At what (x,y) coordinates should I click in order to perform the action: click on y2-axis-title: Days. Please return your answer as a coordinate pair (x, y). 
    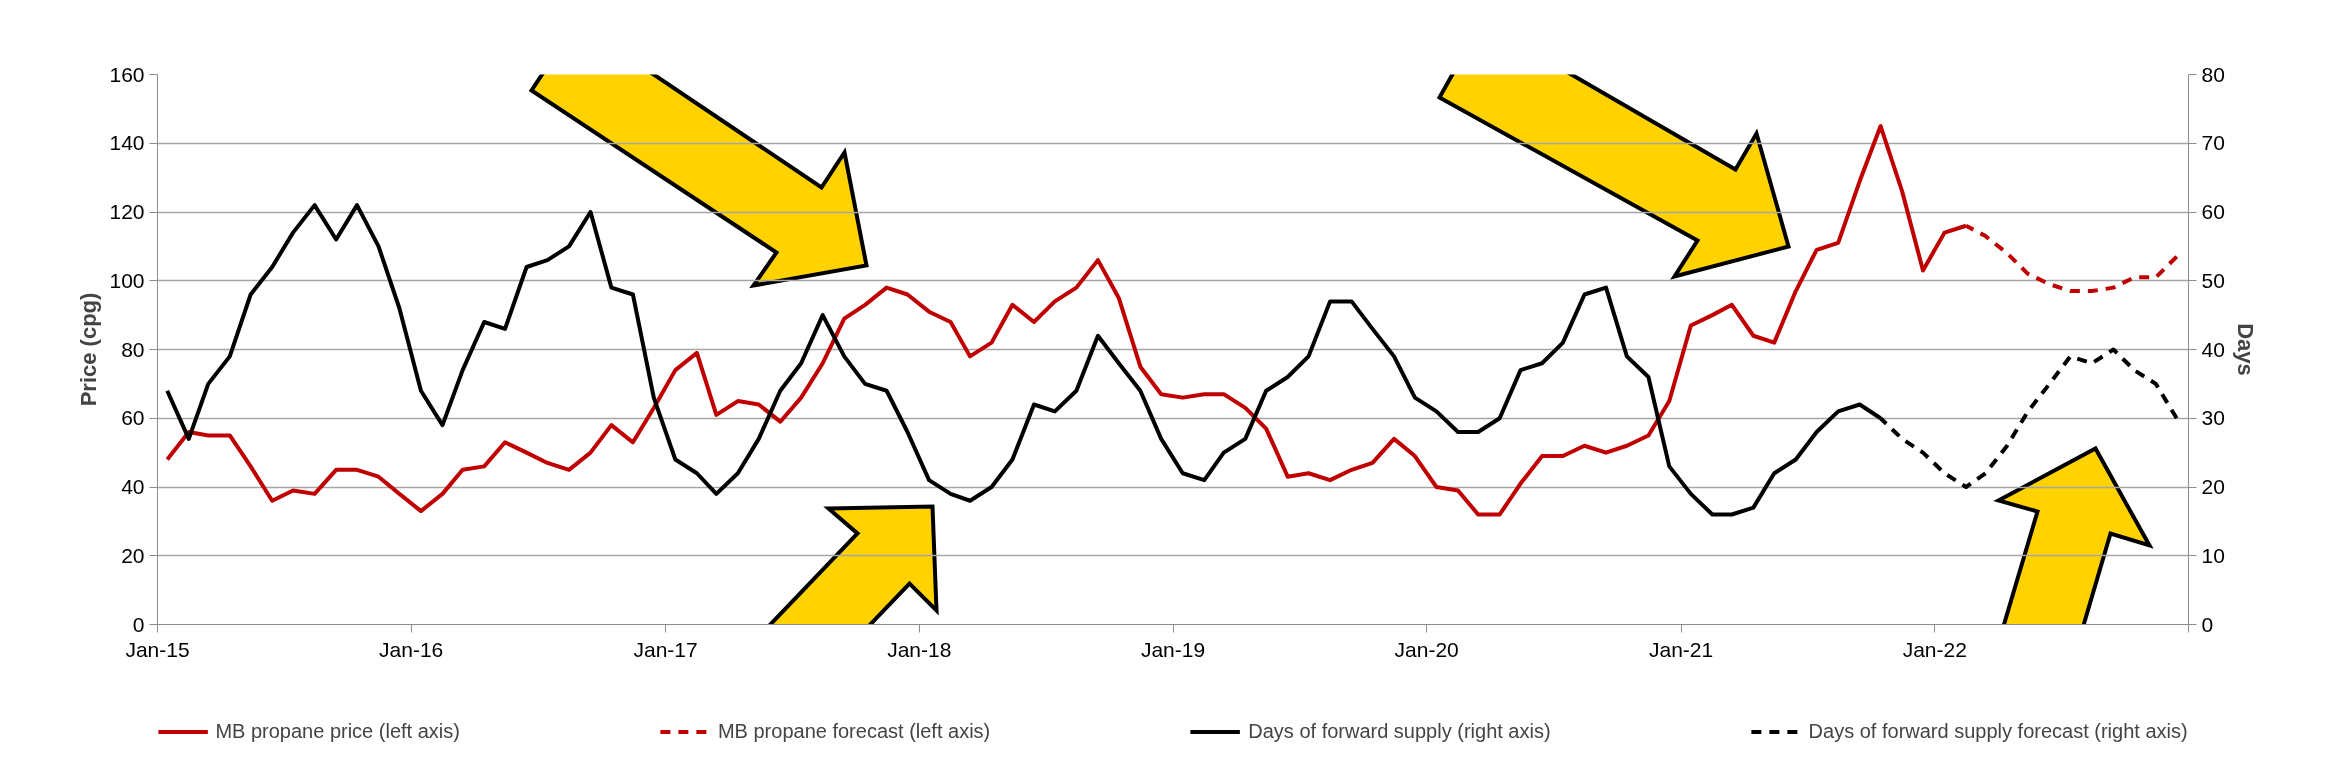
    Looking at the image, I should click on (2245, 349).